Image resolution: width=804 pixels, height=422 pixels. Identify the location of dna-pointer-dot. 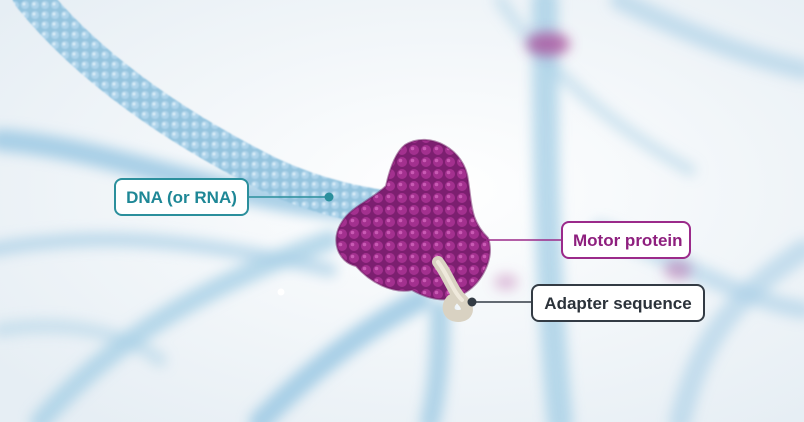
(329, 197).